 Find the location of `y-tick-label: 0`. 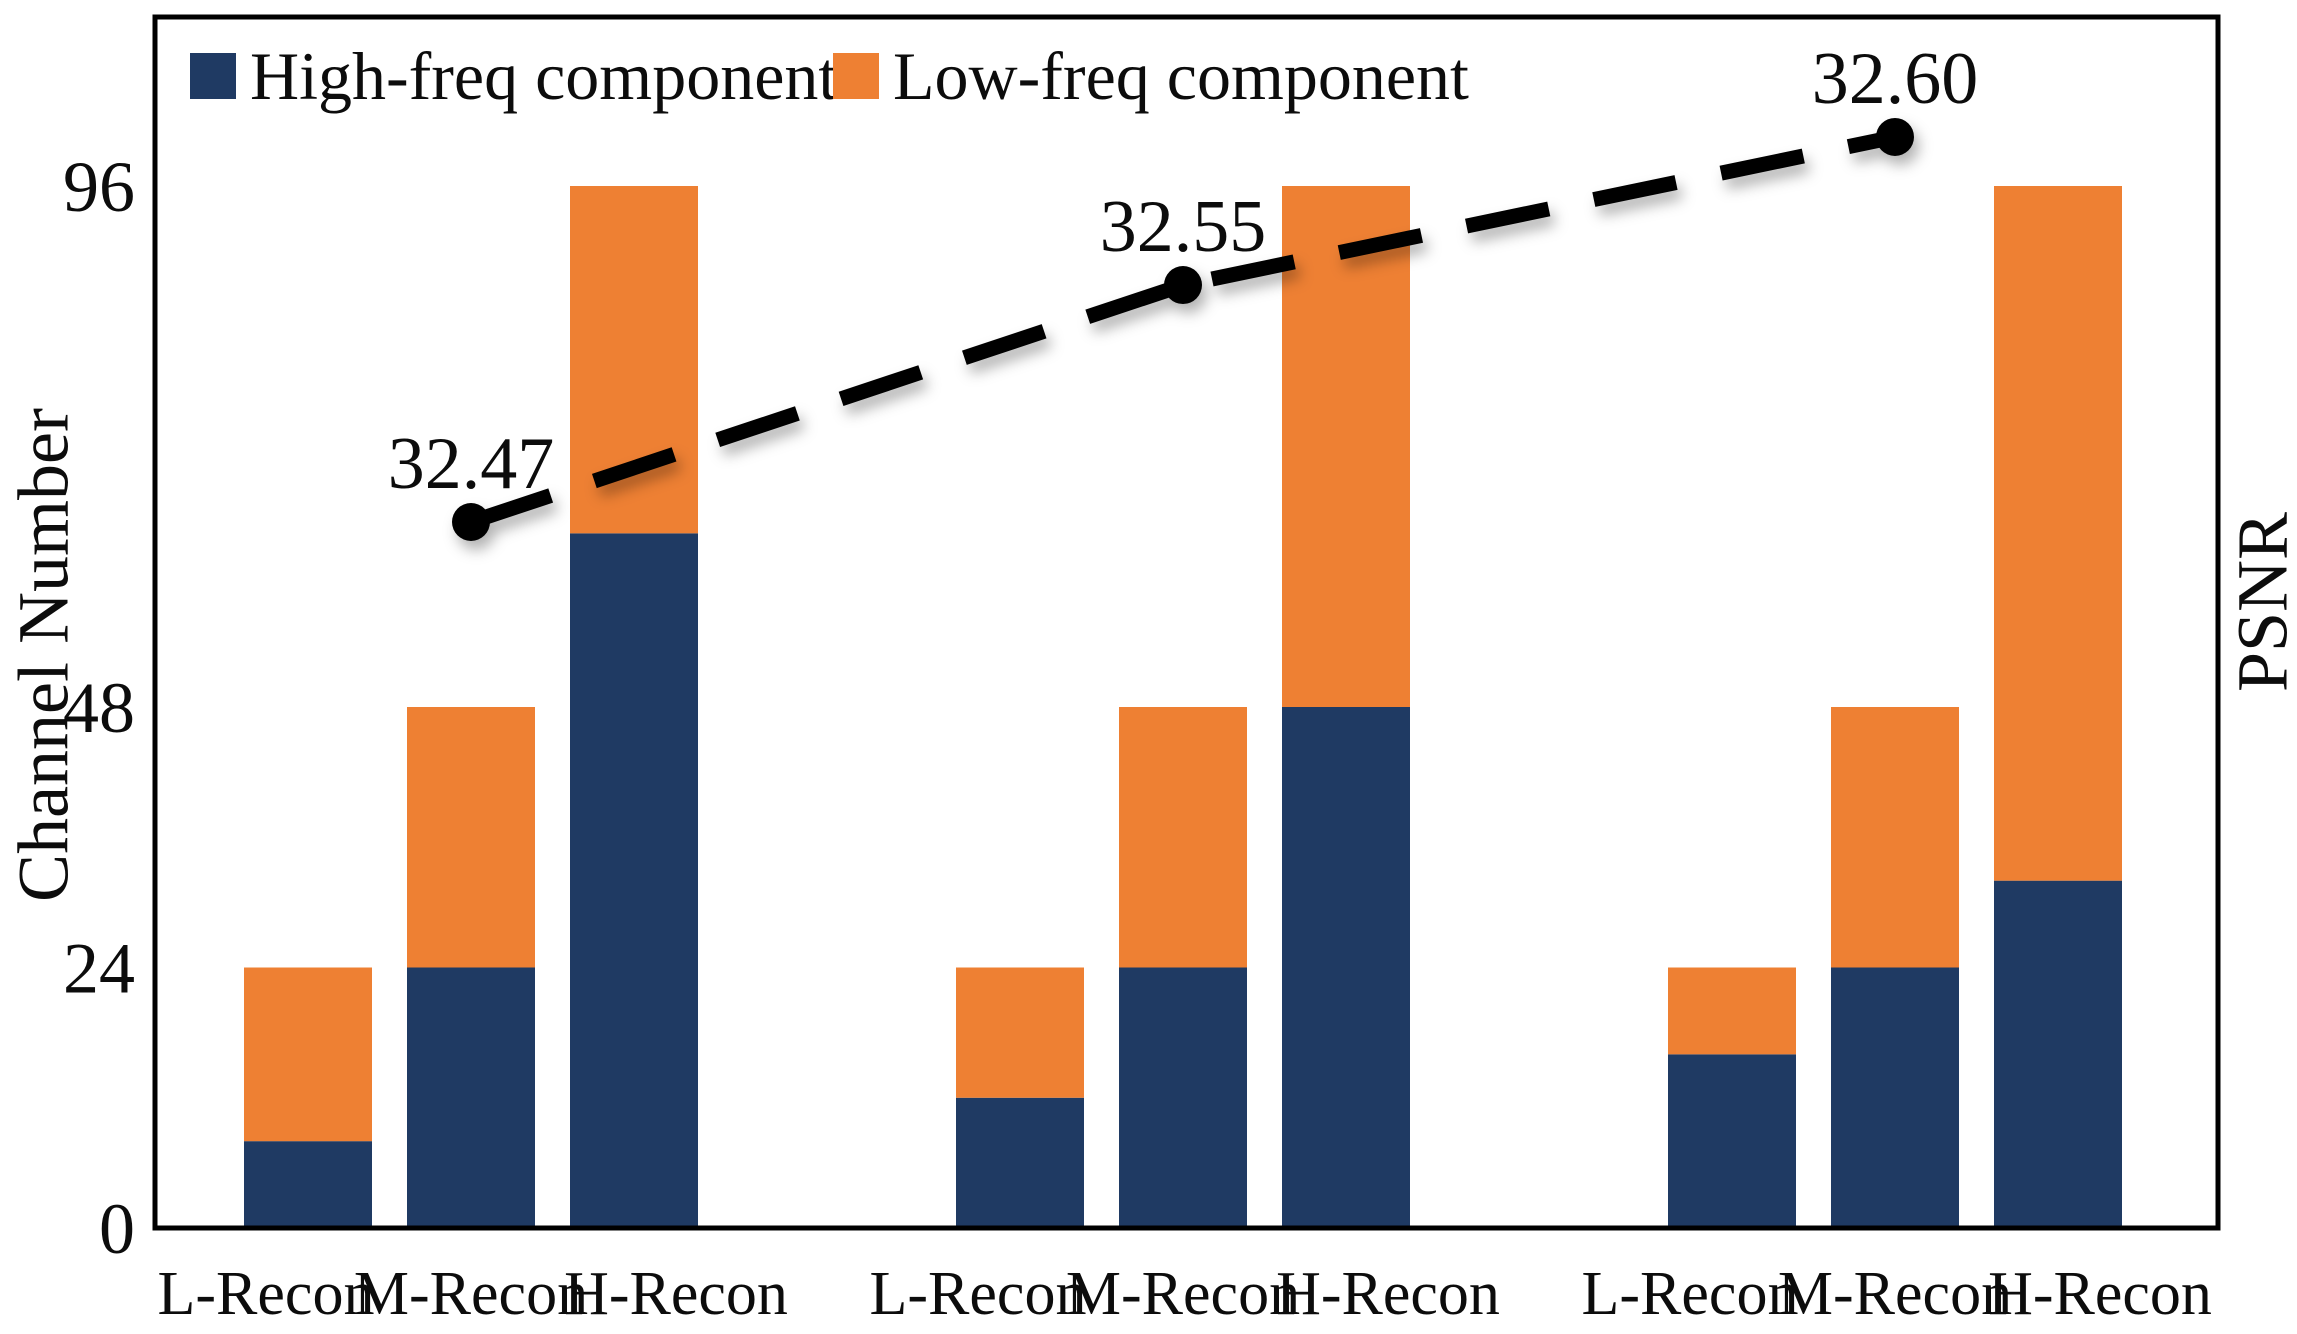

y-tick-label: 0 is located at coordinates (117, 1229).